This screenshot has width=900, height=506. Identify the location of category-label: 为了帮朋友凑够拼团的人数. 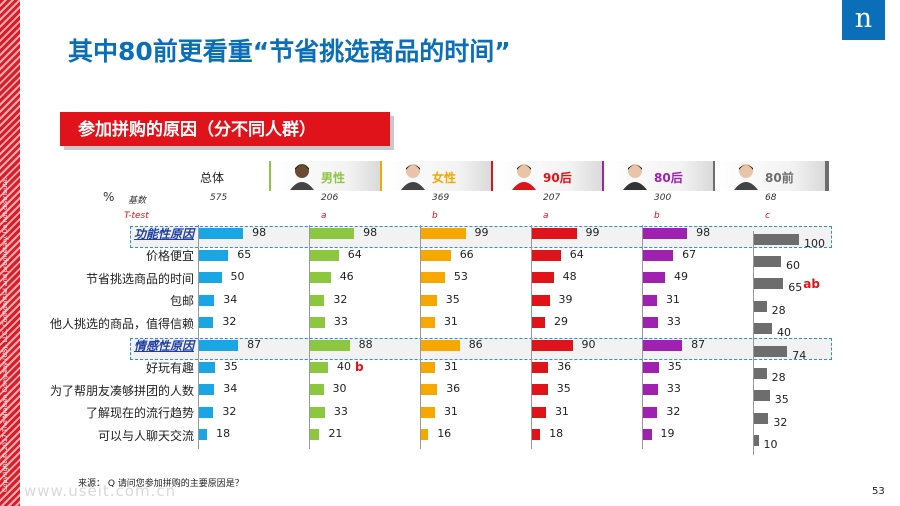
(121, 390).